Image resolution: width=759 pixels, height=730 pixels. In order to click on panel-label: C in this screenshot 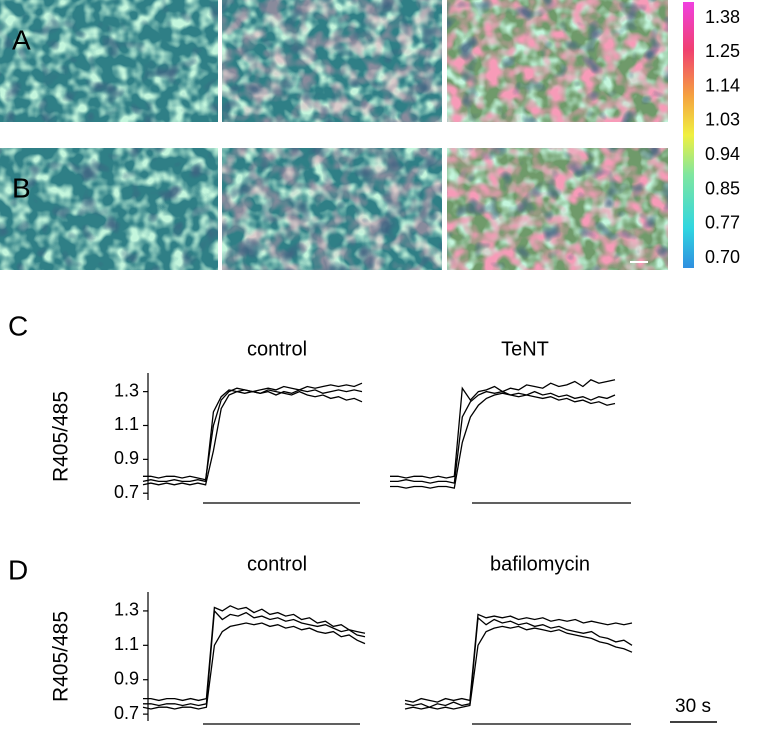, I will do `click(18, 325)`.